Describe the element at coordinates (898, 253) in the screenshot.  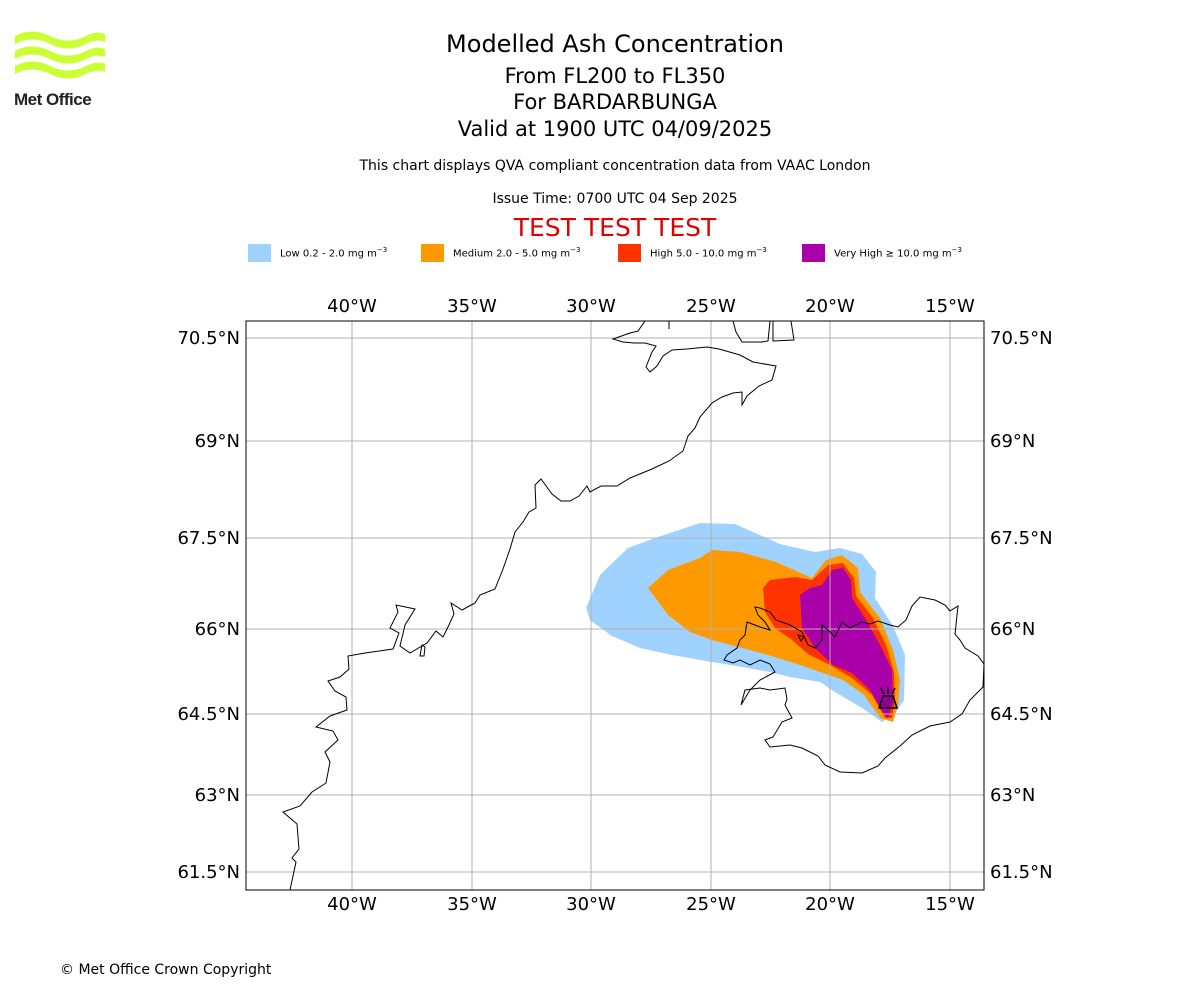
I see `legend-label-very-high: Very High ≥ 10.0 mg m−3` at that location.